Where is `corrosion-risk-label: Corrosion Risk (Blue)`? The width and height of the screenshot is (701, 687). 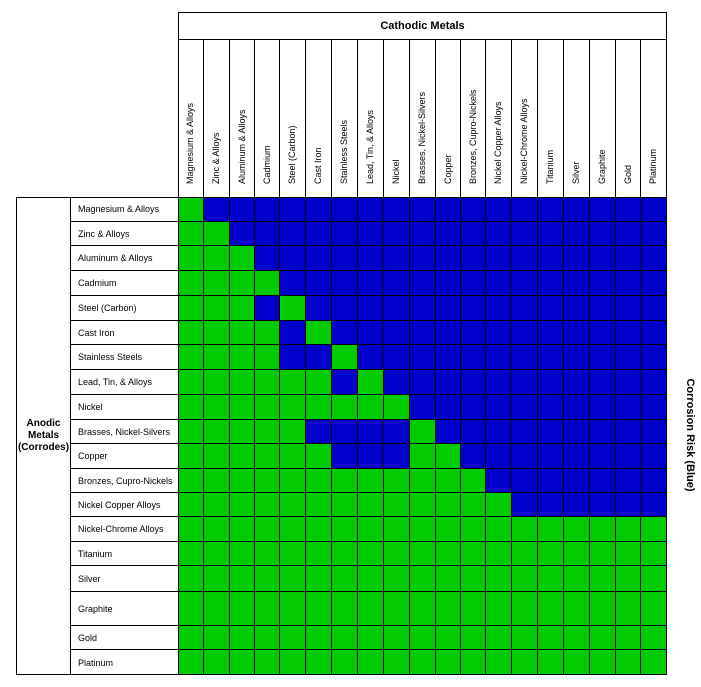
corrosion-risk-label: Corrosion Risk (Blue) is located at coordinates (690, 435).